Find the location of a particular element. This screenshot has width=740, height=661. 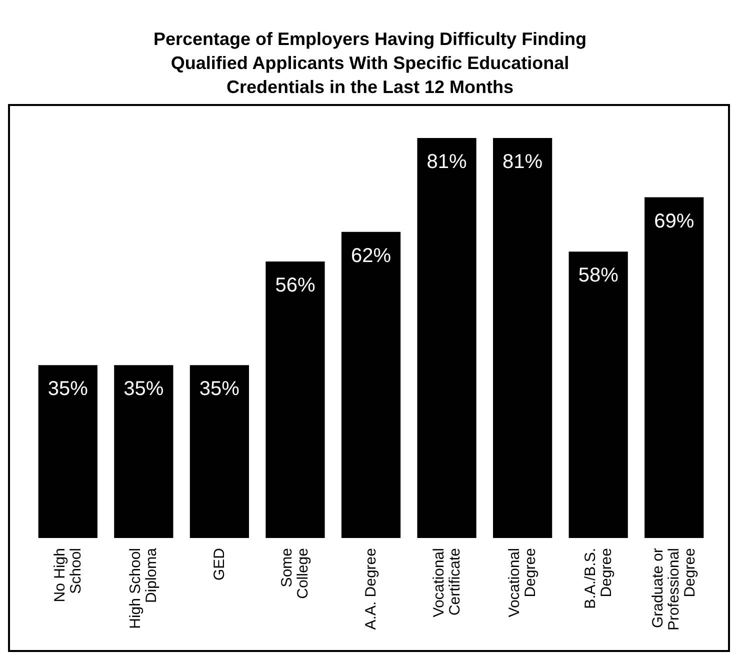

data-label: 69% is located at coordinates (674, 221).